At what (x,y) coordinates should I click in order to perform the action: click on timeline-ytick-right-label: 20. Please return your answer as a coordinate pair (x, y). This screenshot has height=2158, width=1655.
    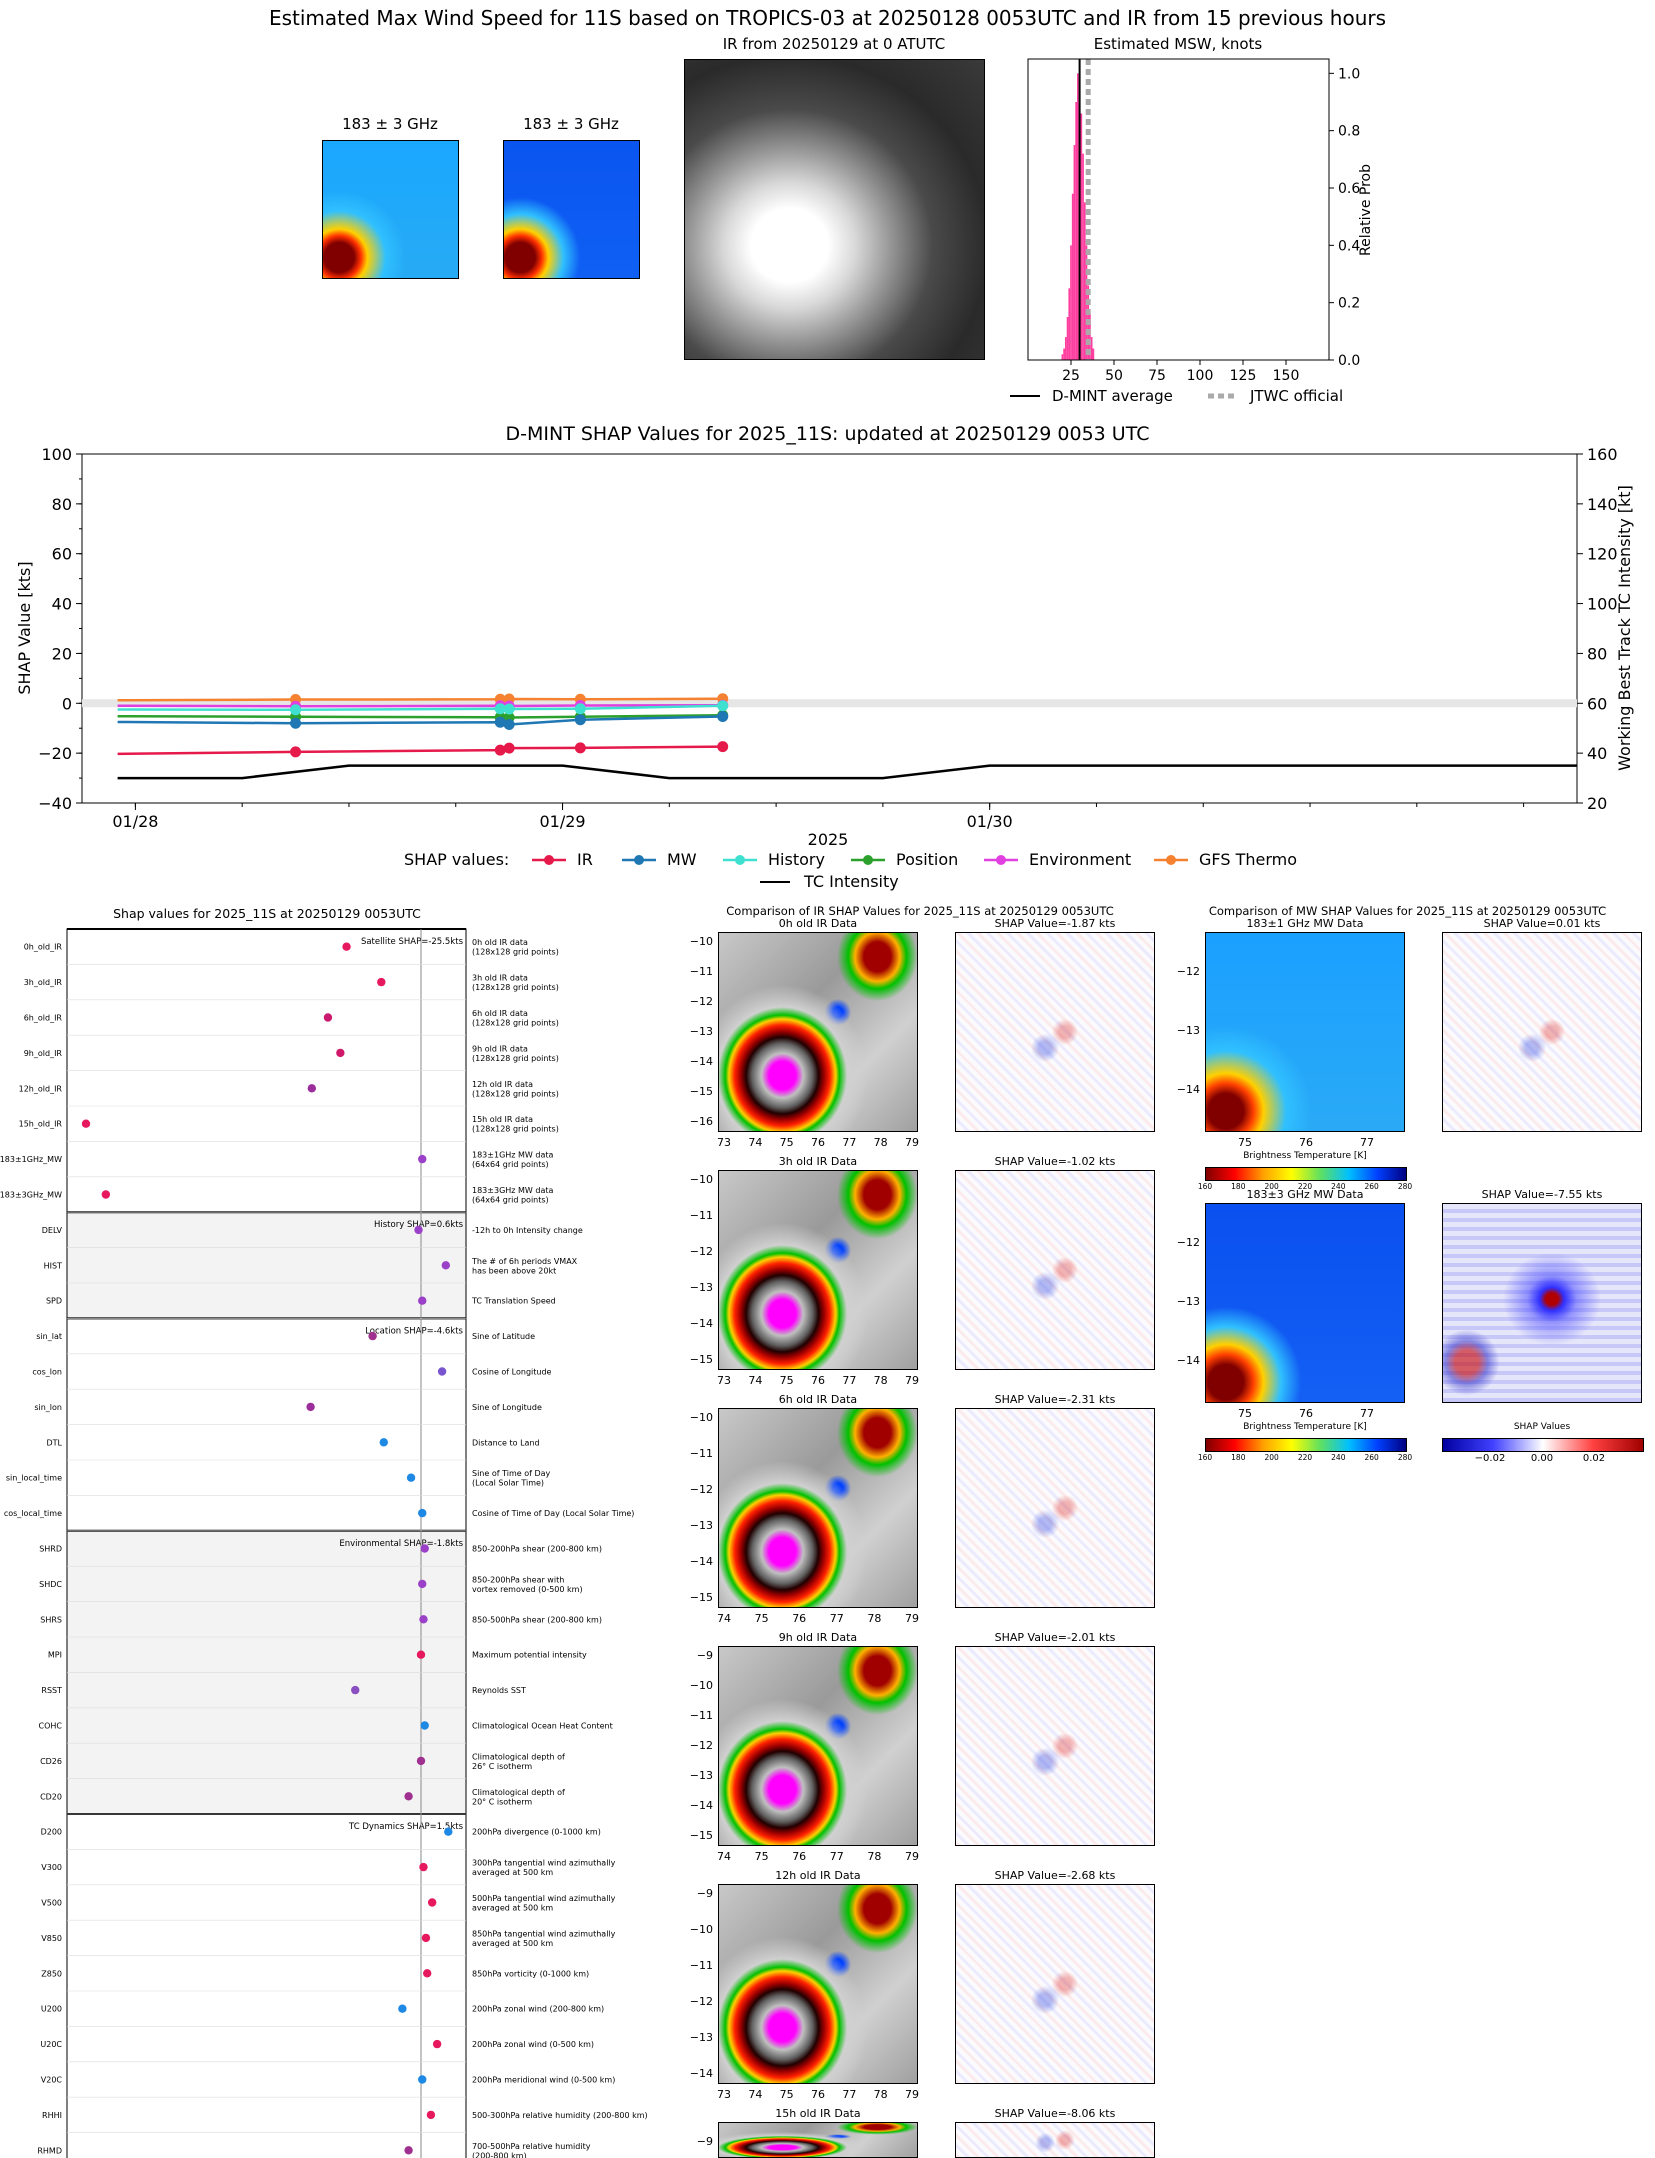
    Looking at the image, I should click on (1597, 803).